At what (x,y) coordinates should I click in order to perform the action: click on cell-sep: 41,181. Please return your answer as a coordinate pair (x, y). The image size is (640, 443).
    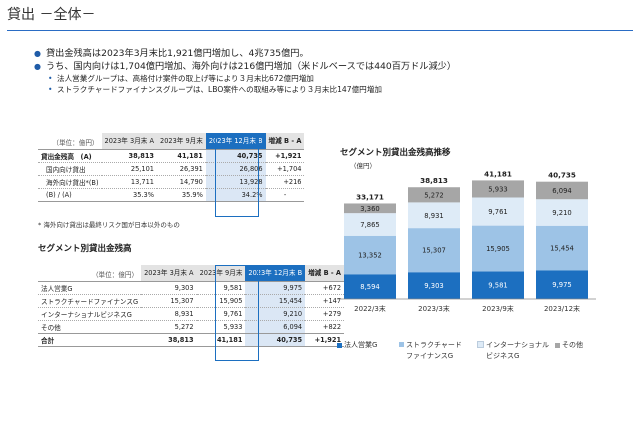
    Looking at the image, I should click on (221, 340).